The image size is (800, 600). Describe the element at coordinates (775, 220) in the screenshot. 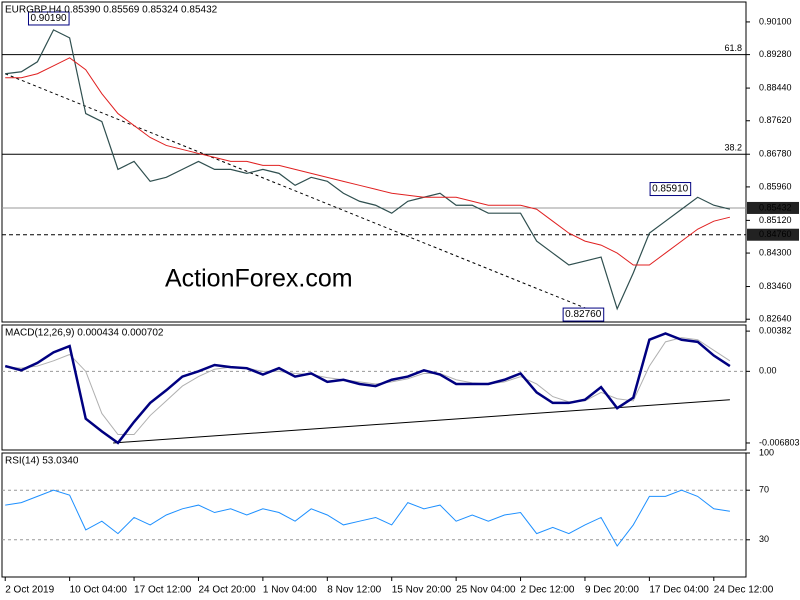

I see `y-tick-label: 0.85120` at that location.